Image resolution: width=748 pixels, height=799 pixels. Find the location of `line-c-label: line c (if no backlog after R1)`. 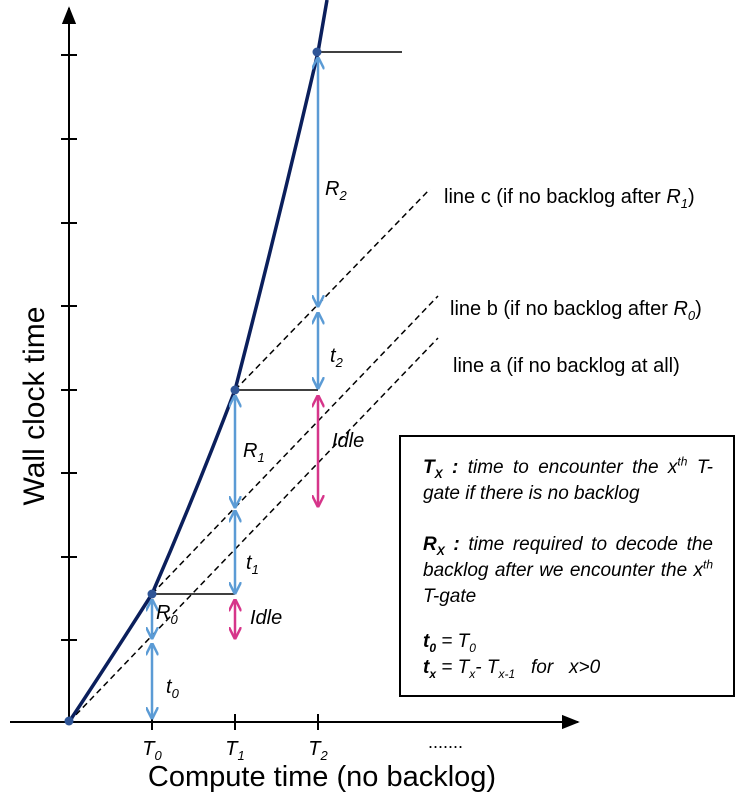

line-c-label: line c (if no backlog after R1) is located at coordinates (569, 198).